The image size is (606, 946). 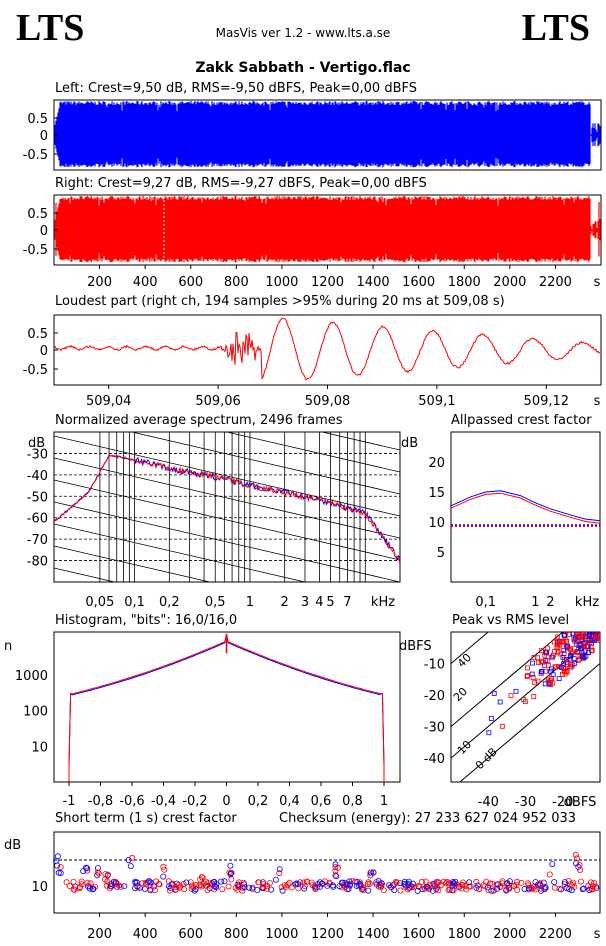 I want to click on spectrum-ytick-label: -60, so click(x=37, y=519).